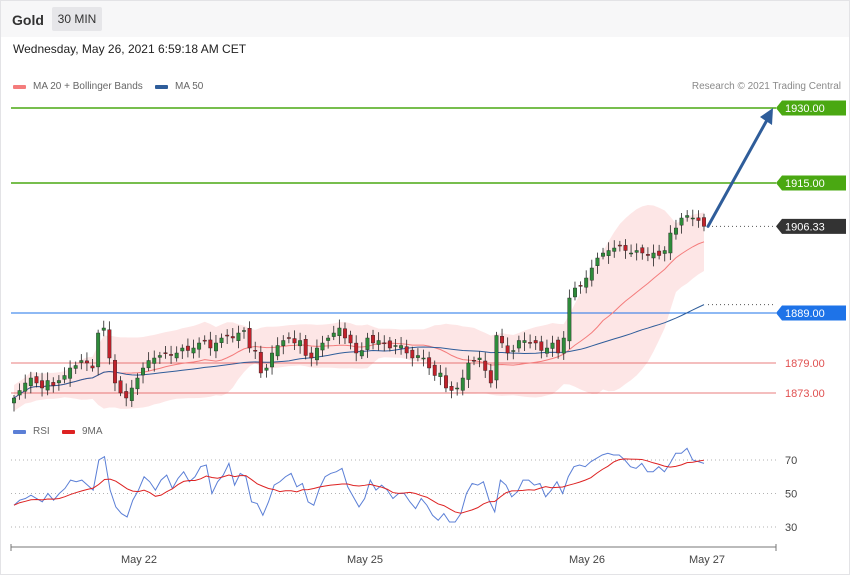 This screenshot has height=576, width=850. Describe the element at coordinates (365, 560) in the screenshot. I see `x-tick-label: May 25` at that location.